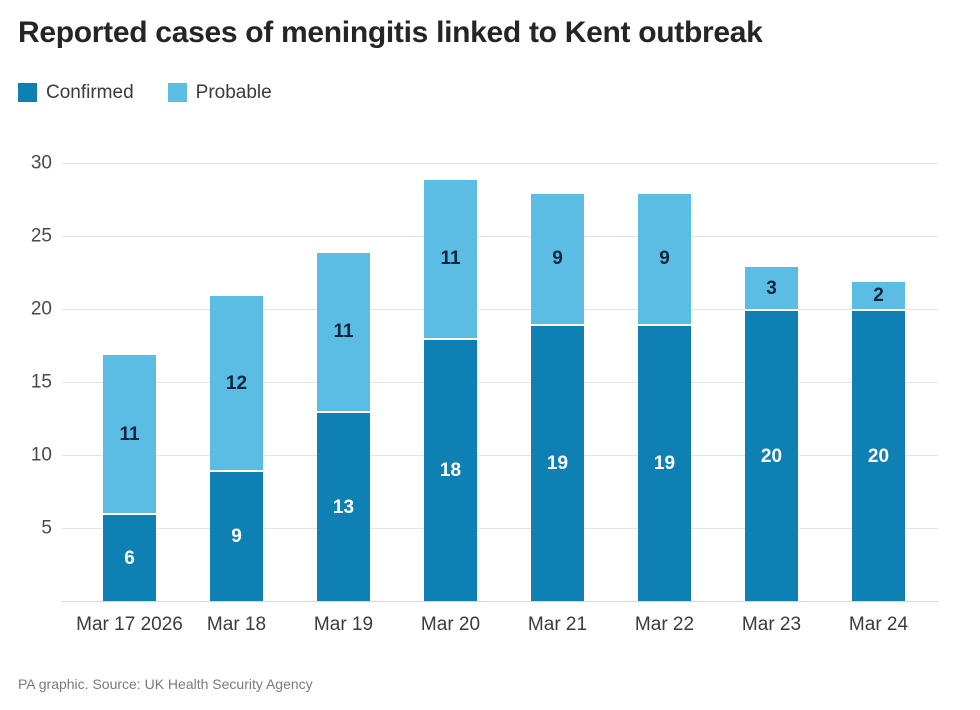 The image size is (980, 710). Describe the element at coordinates (343, 624) in the screenshot. I see `x-tick-label: Mar 19` at that location.